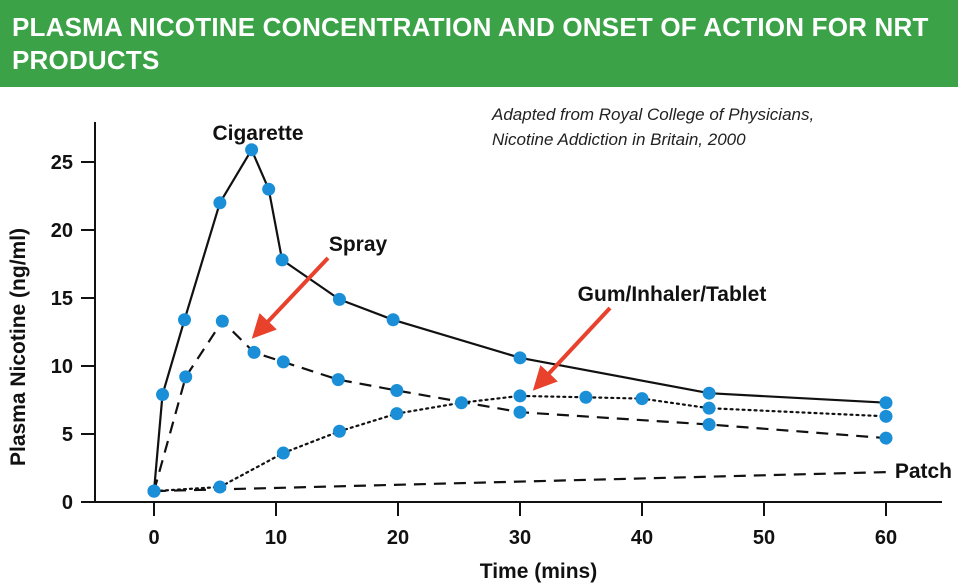 The height and width of the screenshot is (586, 958). Describe the element at coordinates (62, 231) in the screenshot. I see `y-tick-label: 20` at that location.